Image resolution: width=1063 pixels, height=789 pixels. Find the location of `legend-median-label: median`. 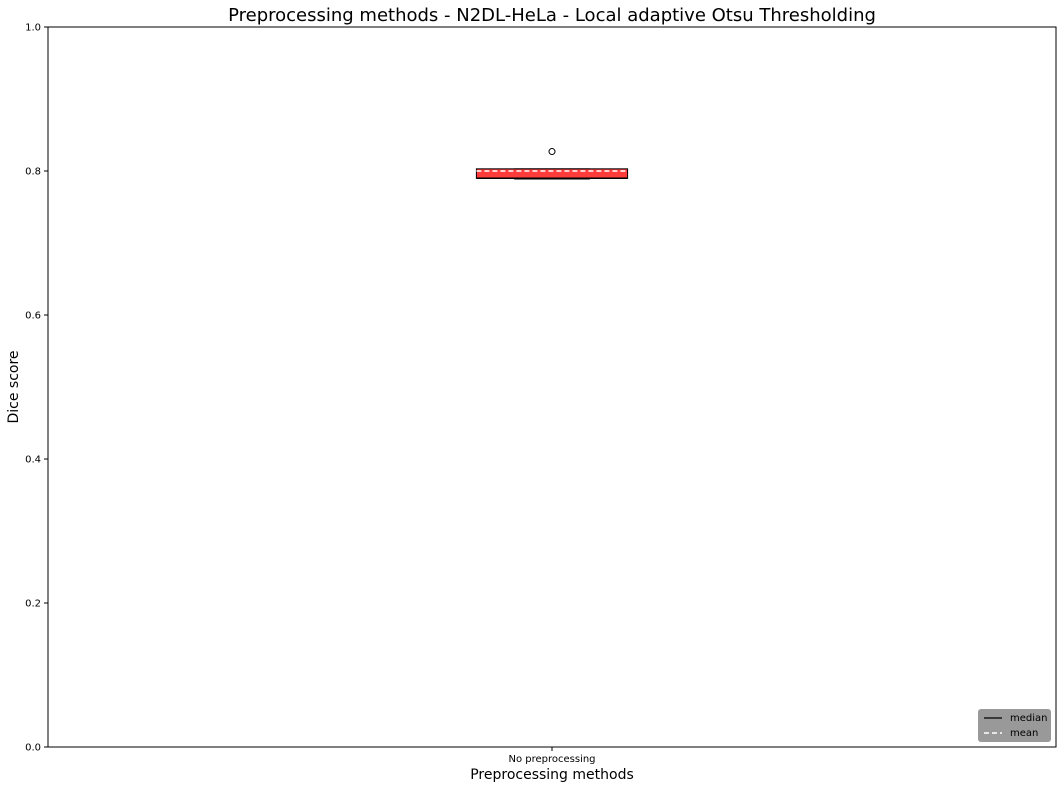

legend-median-label: median is located at coordinates (1029, 718).